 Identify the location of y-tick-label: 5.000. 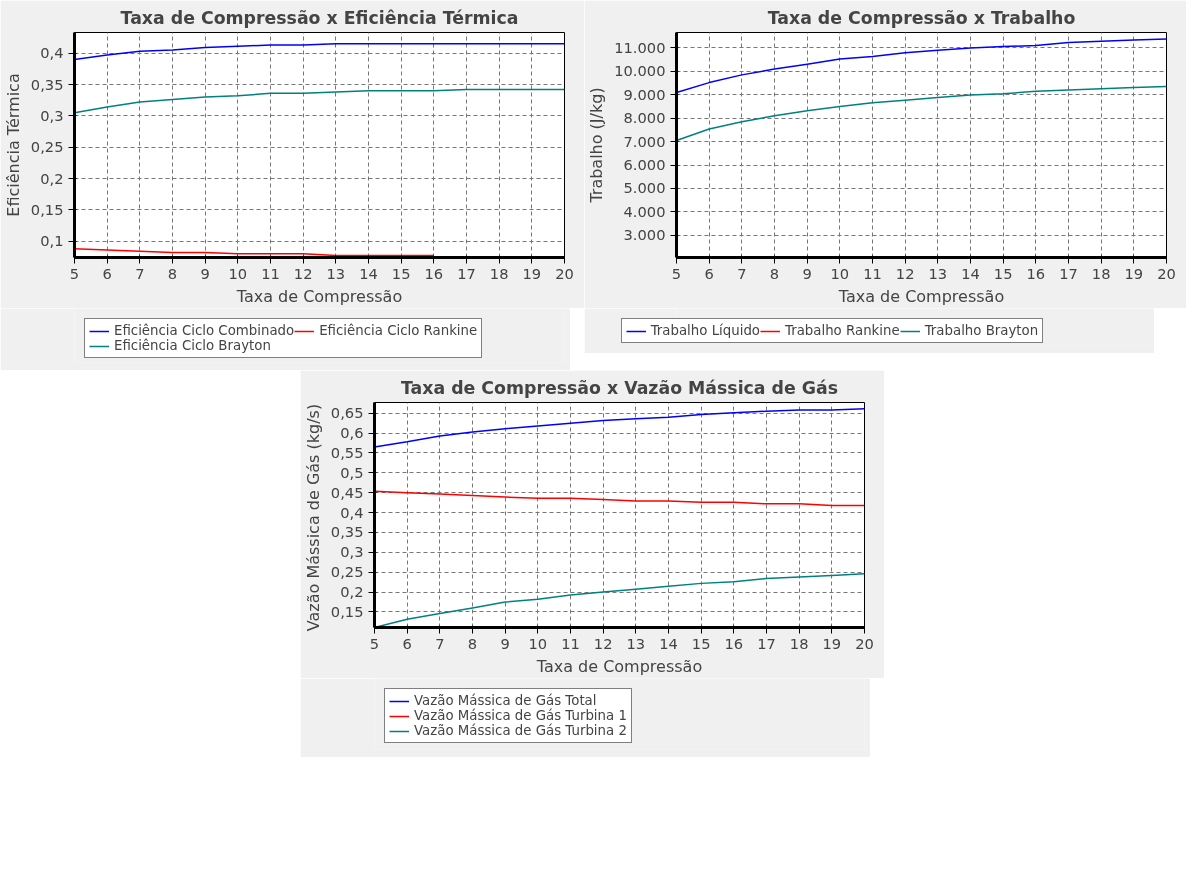
(644, 188).